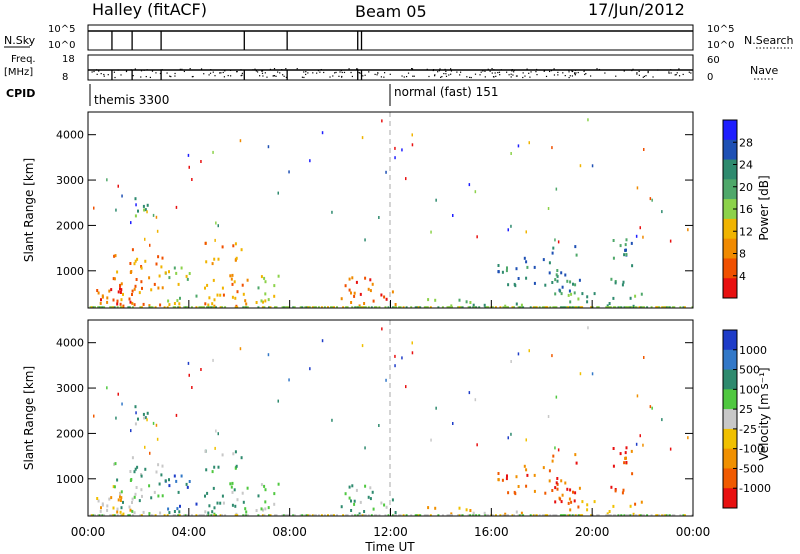  I want to click on velocity-xtick-label: 16:00, so click(491, 532).